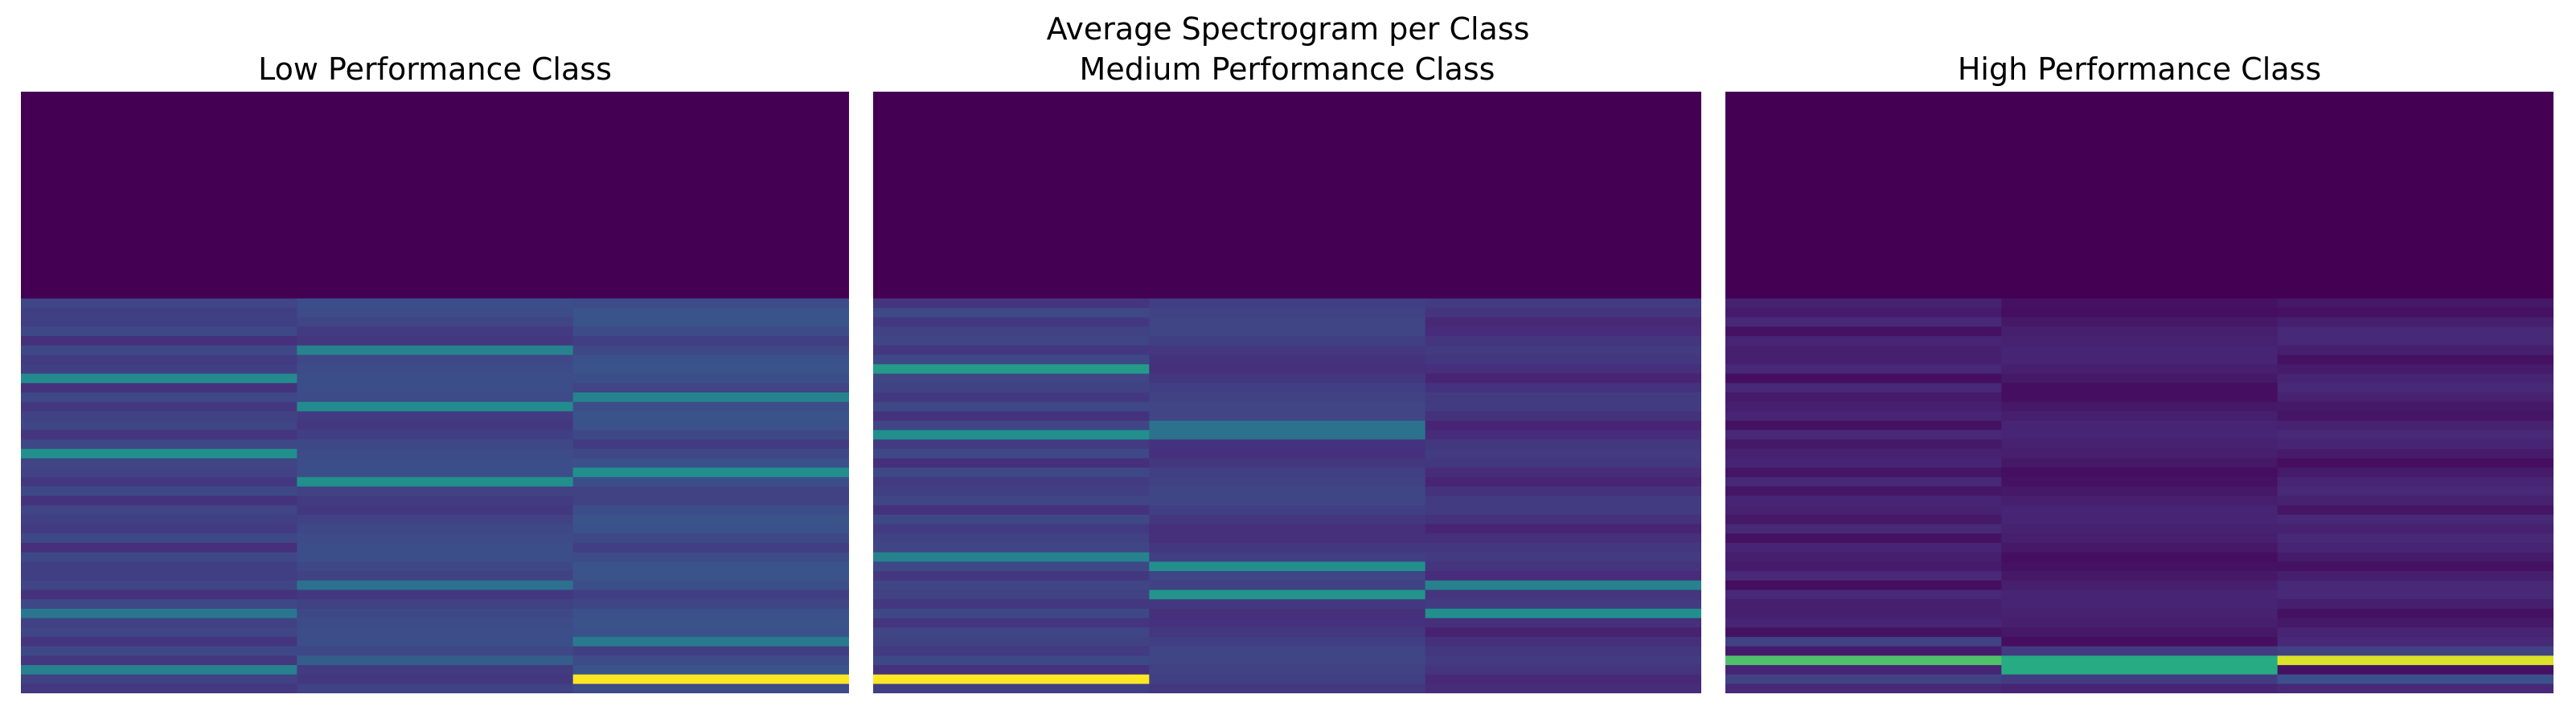  I want to click on heatmap-cell-p1-c0-r51, so click(1012, 576).